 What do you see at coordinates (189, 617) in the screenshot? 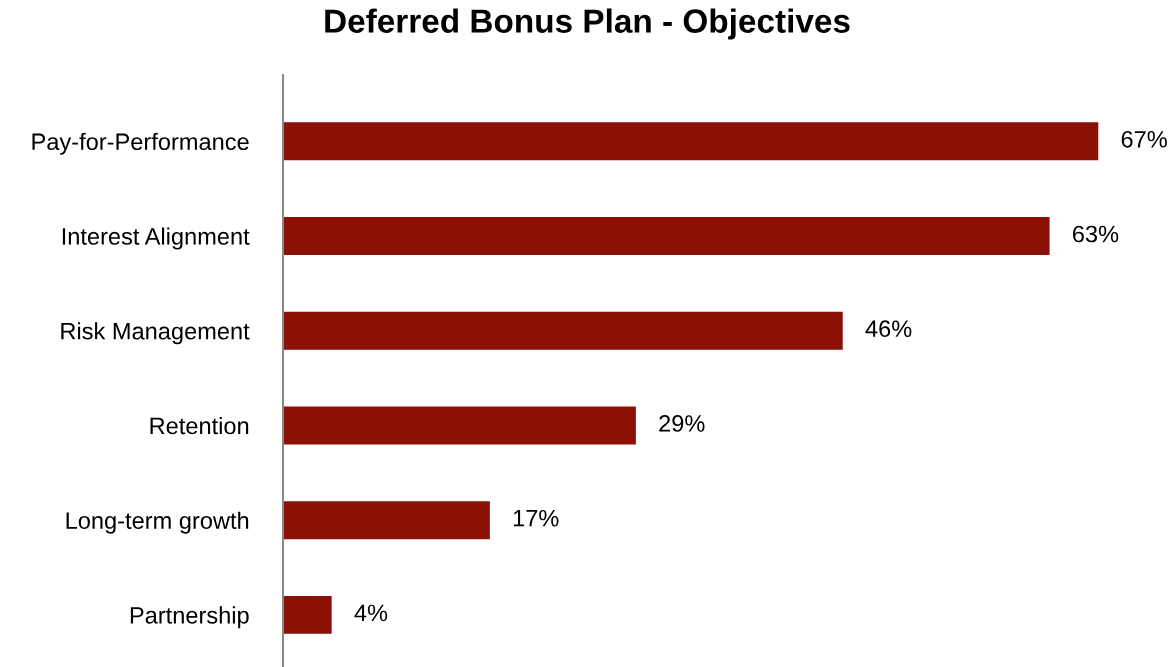
I see `y-tick-label: Partnership` at bounding box center [189, 617].